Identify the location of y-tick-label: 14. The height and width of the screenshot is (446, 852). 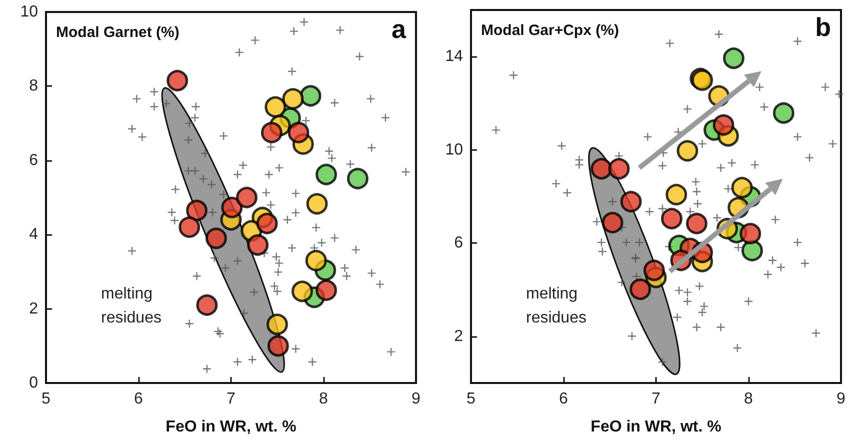
(454, 57).